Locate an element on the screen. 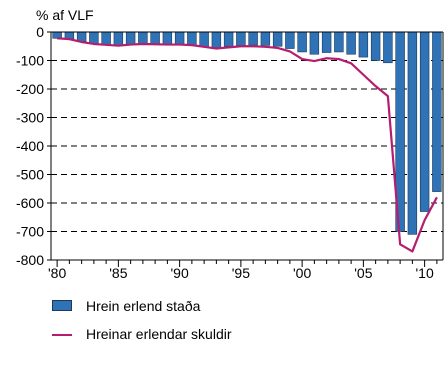 This screenshot has height=370, width=446. legend-label-bar: Hrein erlend staða is located at coordinates (143, 306).